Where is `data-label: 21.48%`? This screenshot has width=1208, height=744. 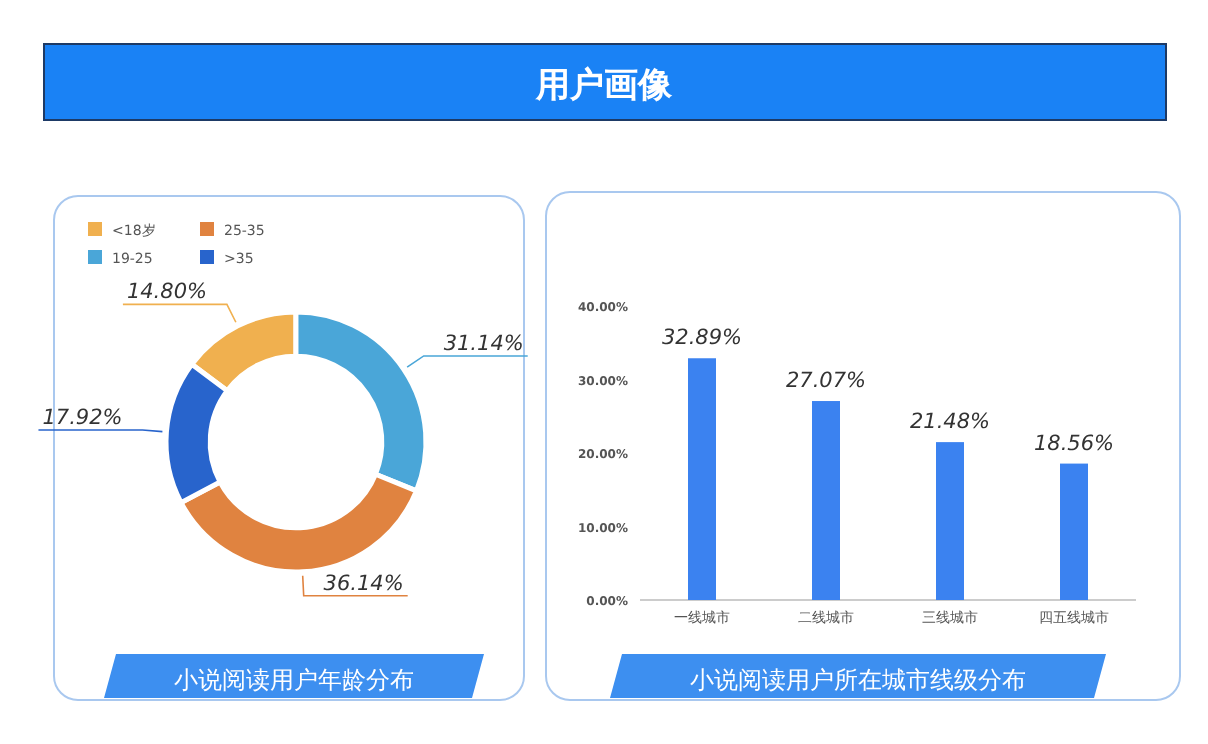
data-label: 21.48% is located at coordinates (950, 422).